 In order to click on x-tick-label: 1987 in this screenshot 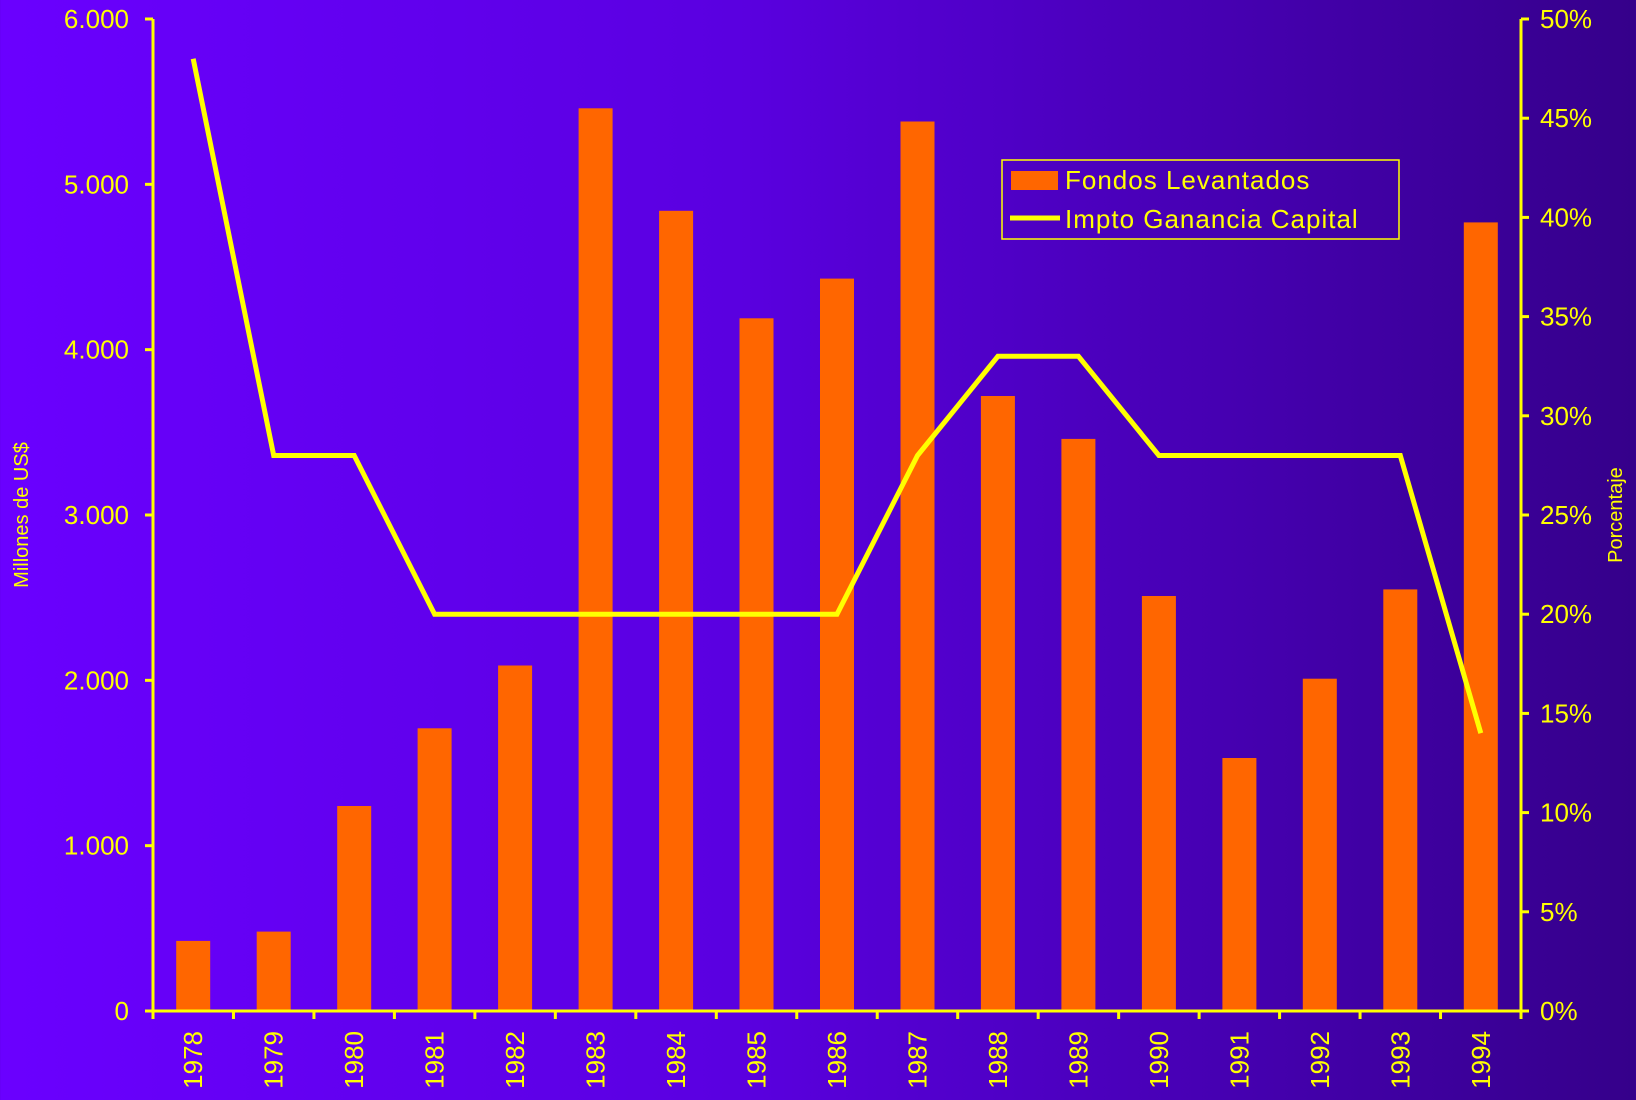, I will do `click(918, 1060)`.